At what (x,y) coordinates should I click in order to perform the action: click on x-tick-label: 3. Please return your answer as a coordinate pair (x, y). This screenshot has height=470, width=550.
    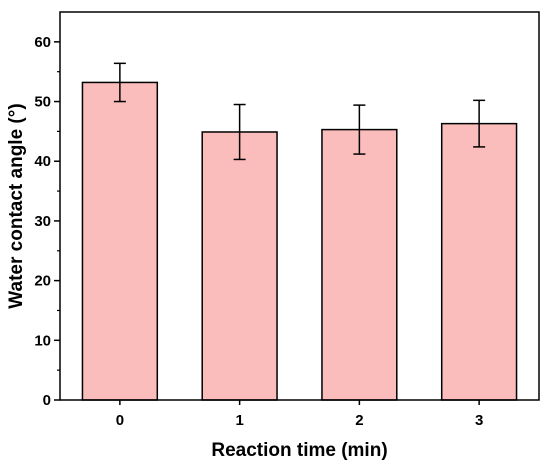
    Looking at the image, I should click on (479, 420).